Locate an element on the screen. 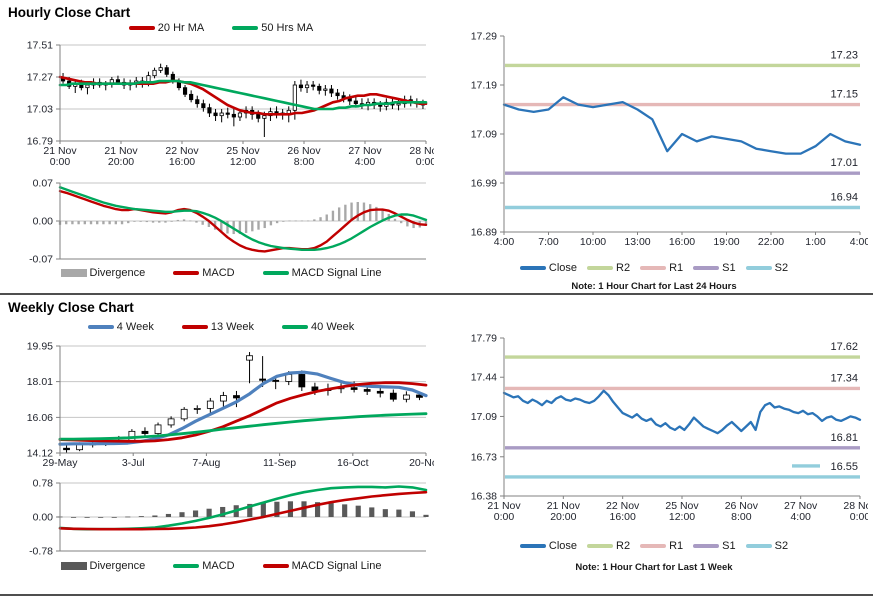  hourly-macd-legend: Divergence MACD MACD Signal Line is located at coordinates (221, 273).